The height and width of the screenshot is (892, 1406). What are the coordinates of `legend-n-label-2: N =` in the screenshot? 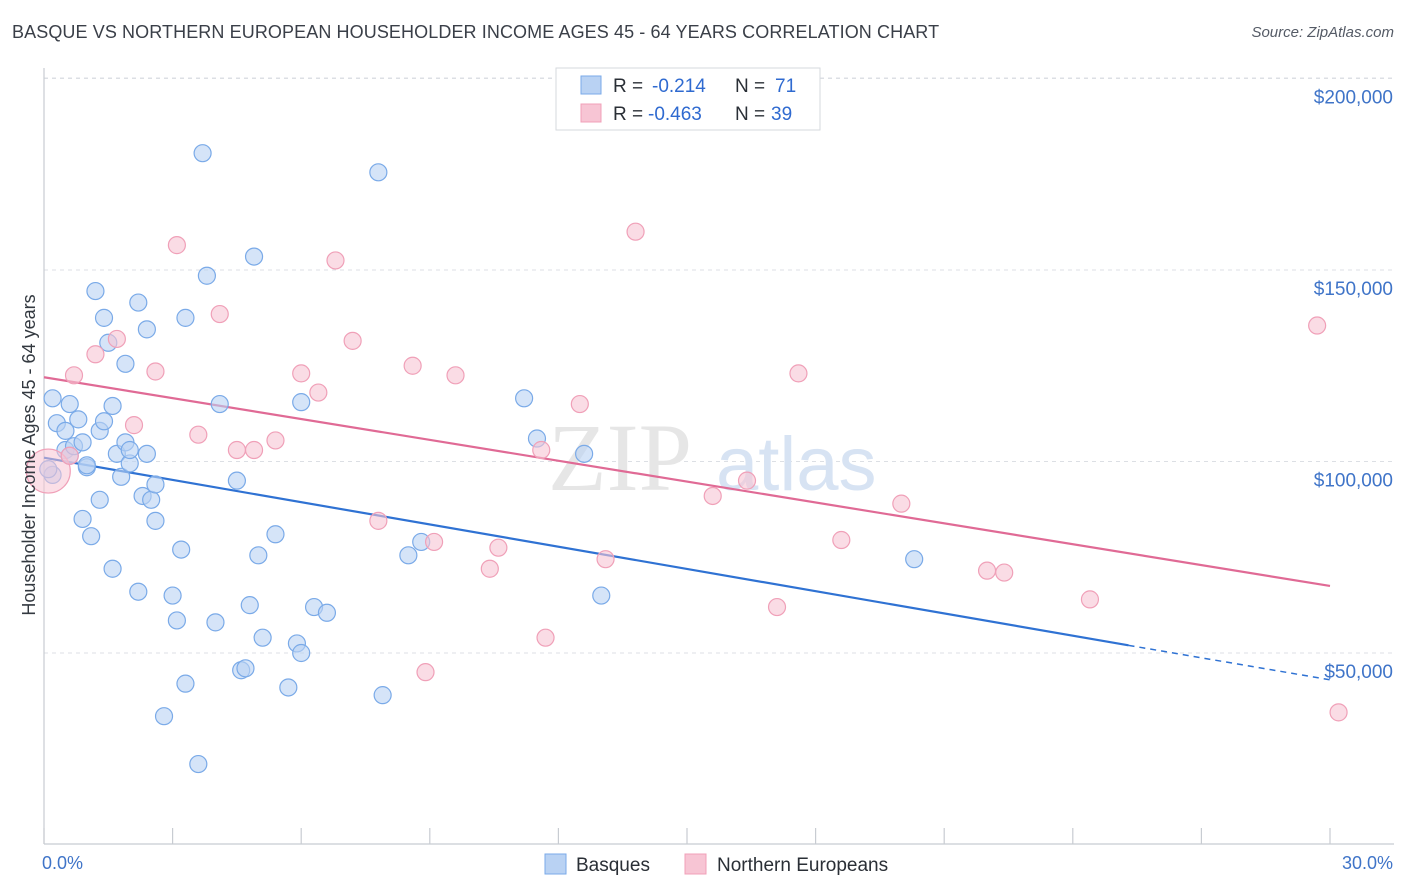 It's located at (750, 114).